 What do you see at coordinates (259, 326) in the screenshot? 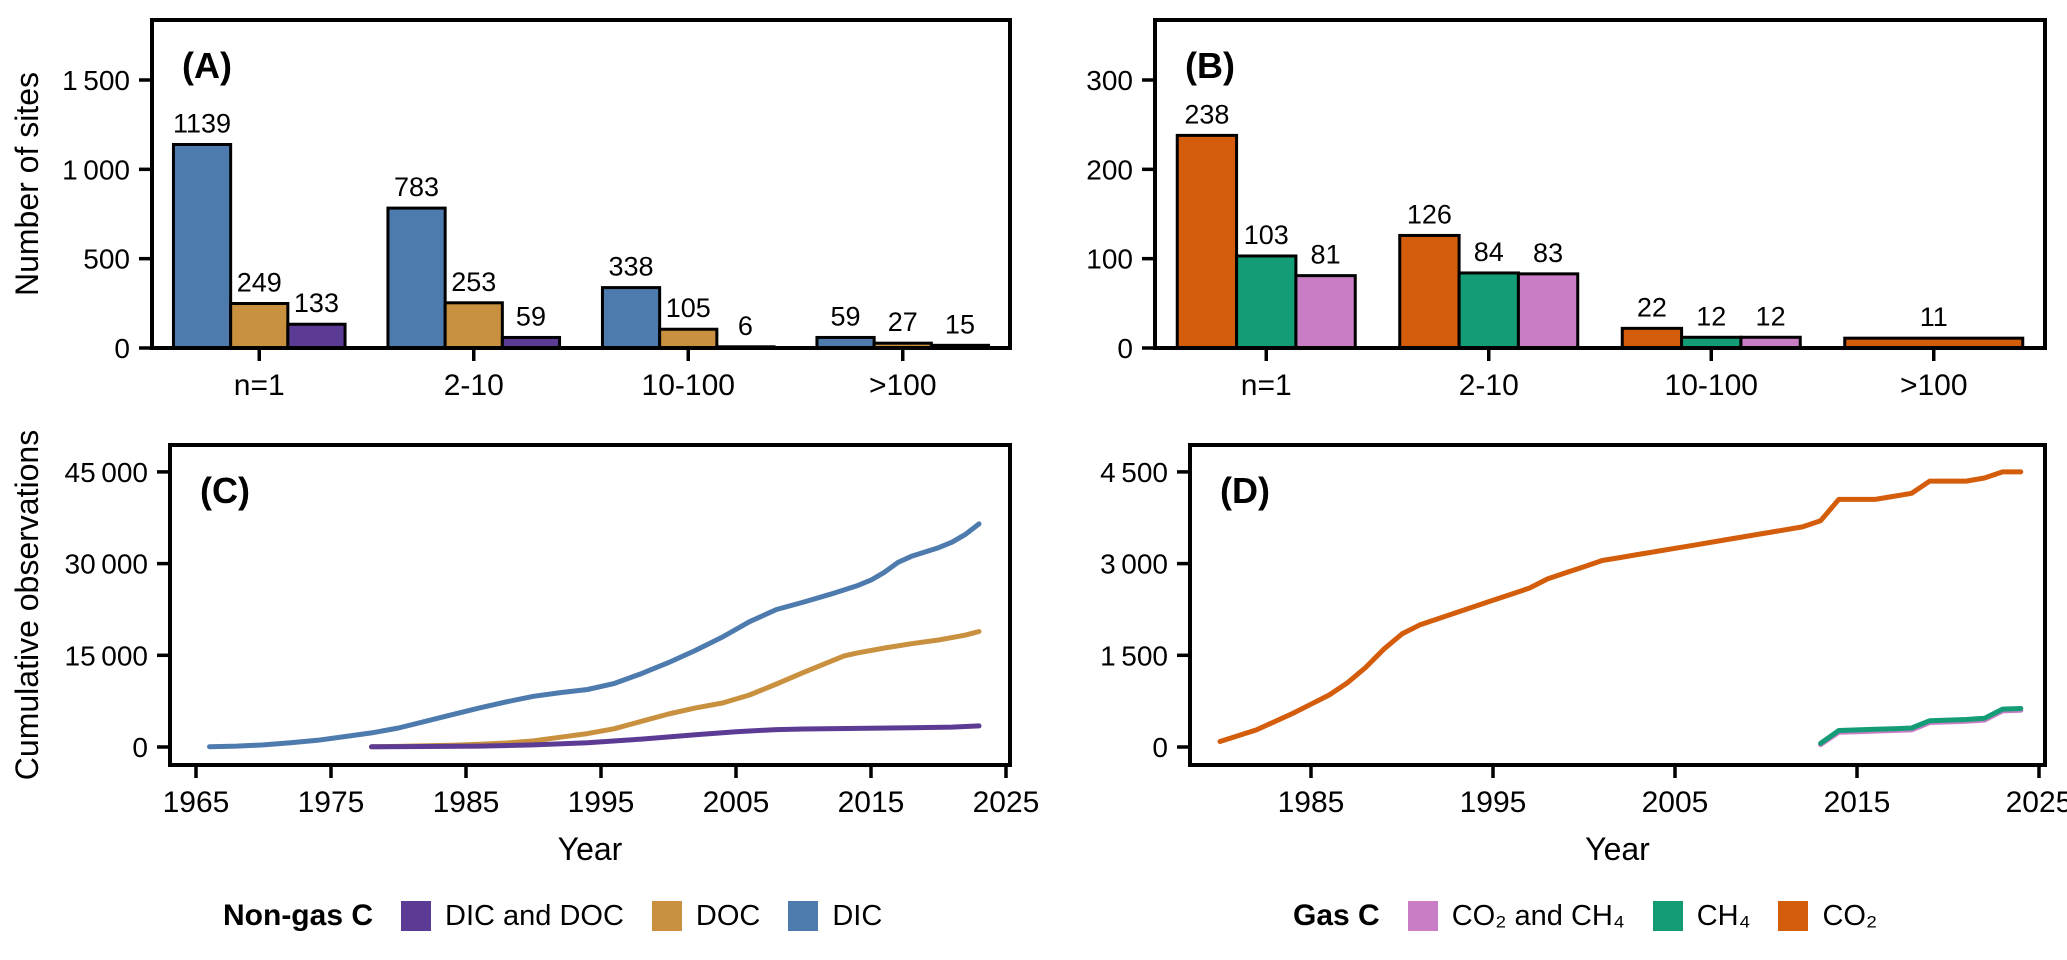
I see `bar-DOC-n=1` at bounding box center [259, 326].